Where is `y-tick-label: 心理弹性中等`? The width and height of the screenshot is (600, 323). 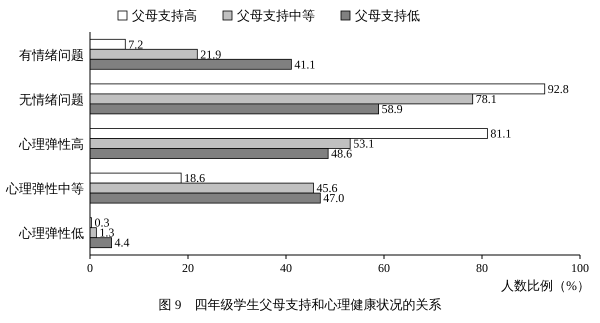
y-tick-label: 心理弹性中等 is located at coordinates (44, 188).